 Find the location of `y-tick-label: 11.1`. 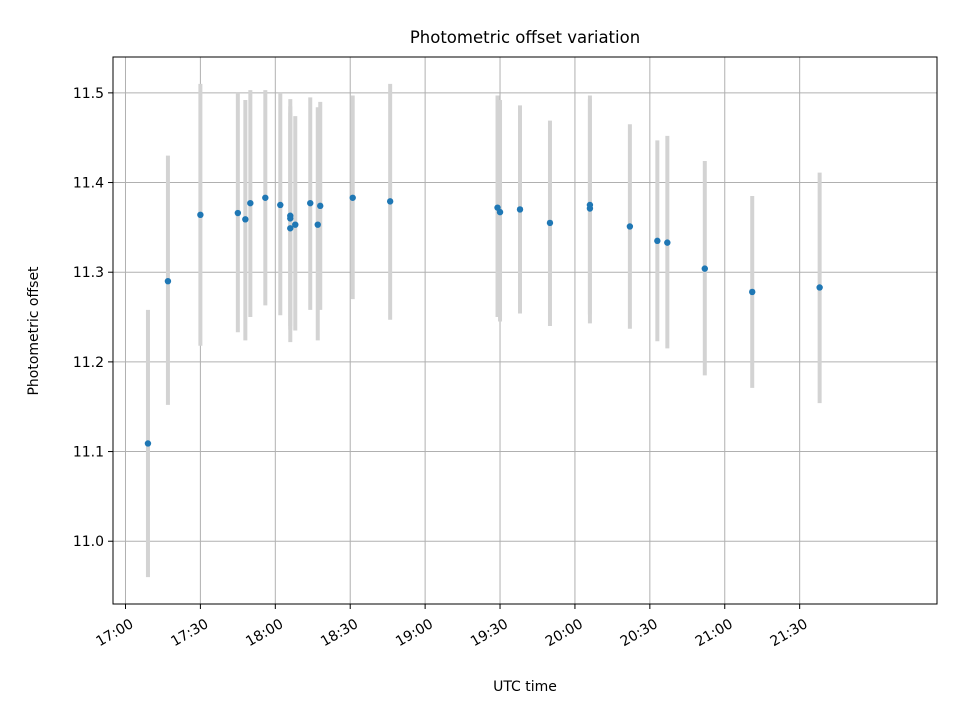

y-tick-label: 11.1 is located at coordinates (88, 453).